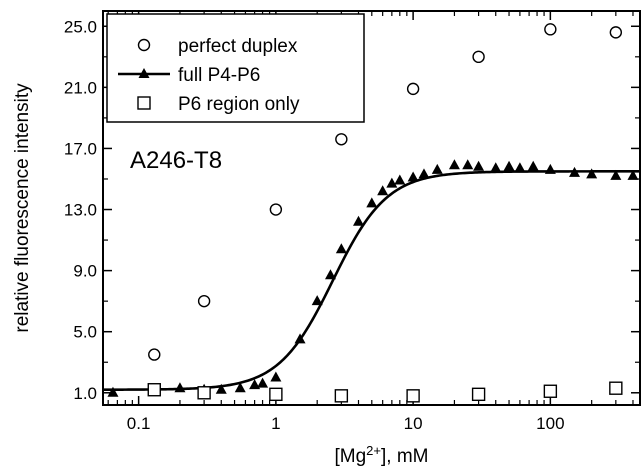  What do you see at coordinates (176, 160) in the screenshot?
I see `sample-annotation: A246-T8` at bounding box center [176, 160].